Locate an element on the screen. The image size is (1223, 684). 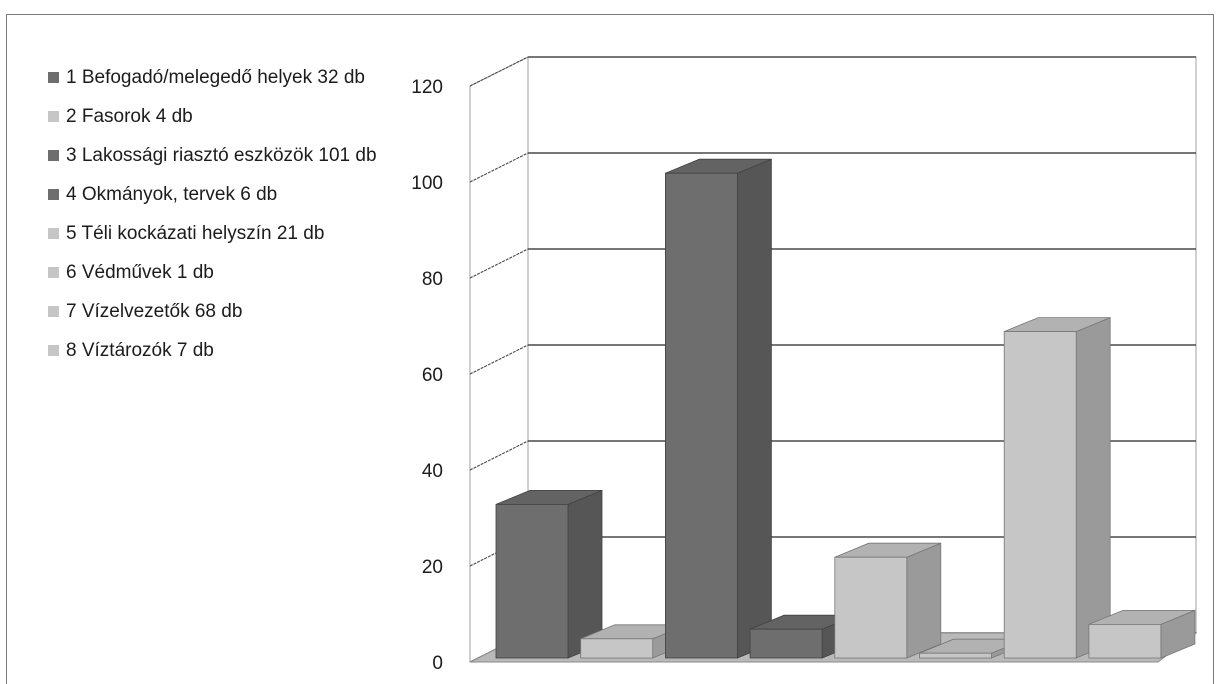
y-tick-label-1: 20 is located at coordinates (432, 567).